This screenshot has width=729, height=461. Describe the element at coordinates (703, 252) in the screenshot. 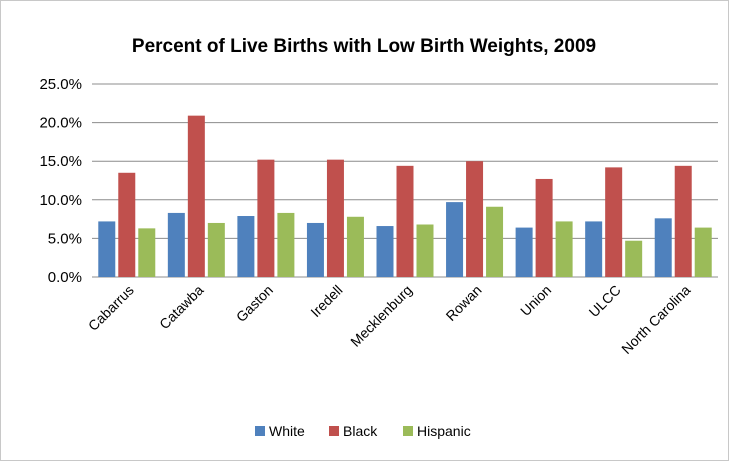

I see `bar-hispanic-north-carolina` at that location.